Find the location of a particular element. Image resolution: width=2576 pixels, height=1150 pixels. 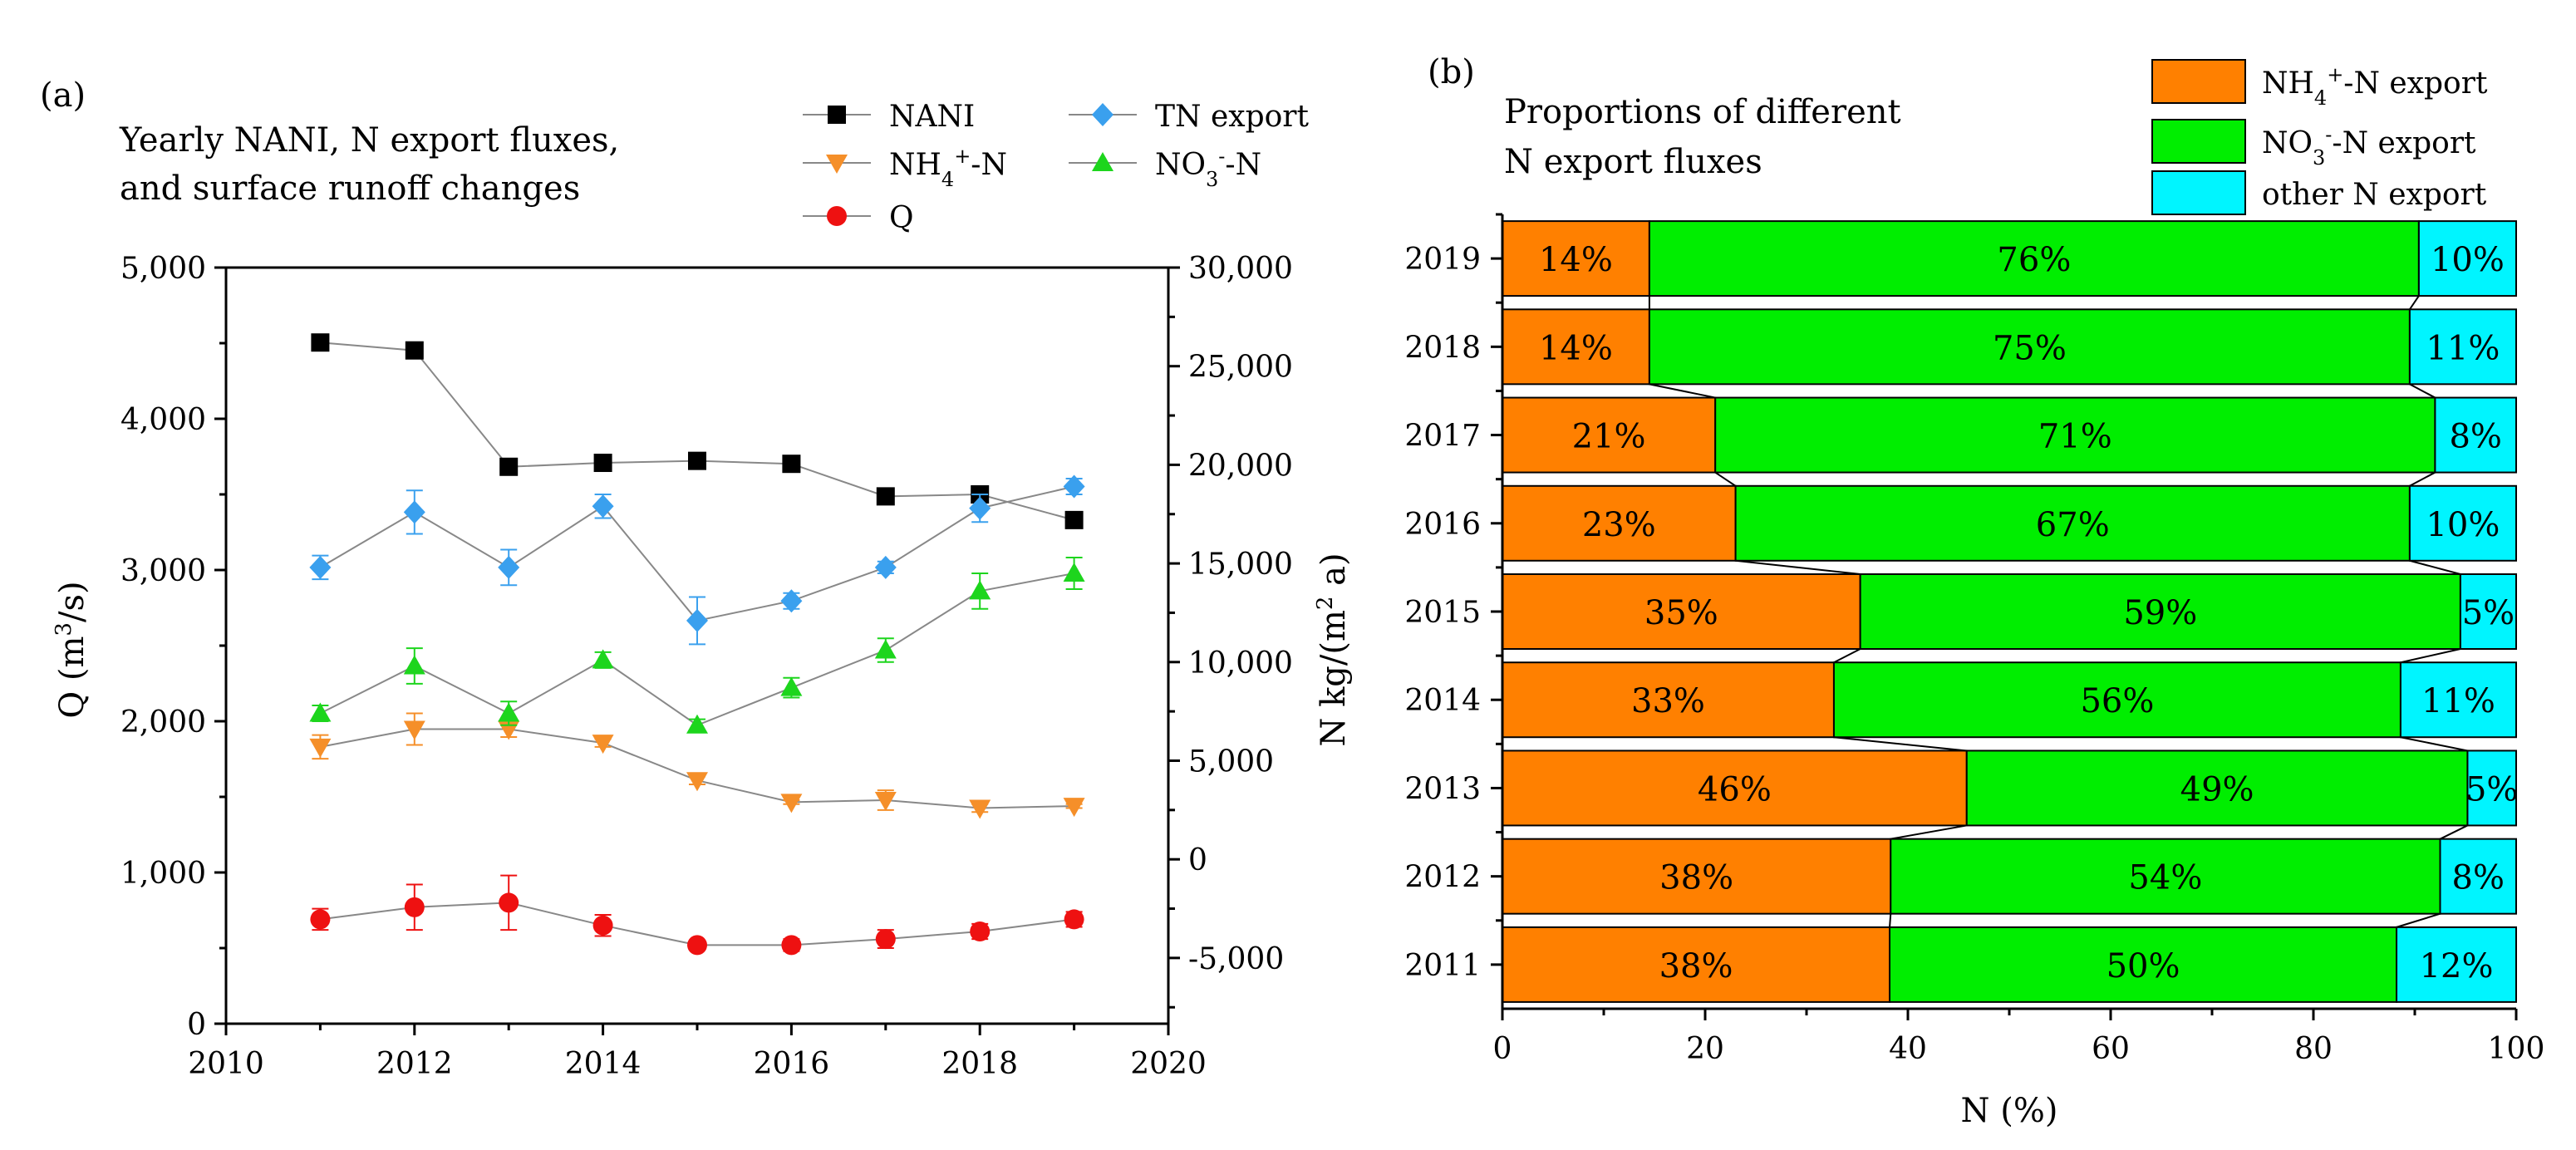

series-NANI is located at coordinates (697, 431).